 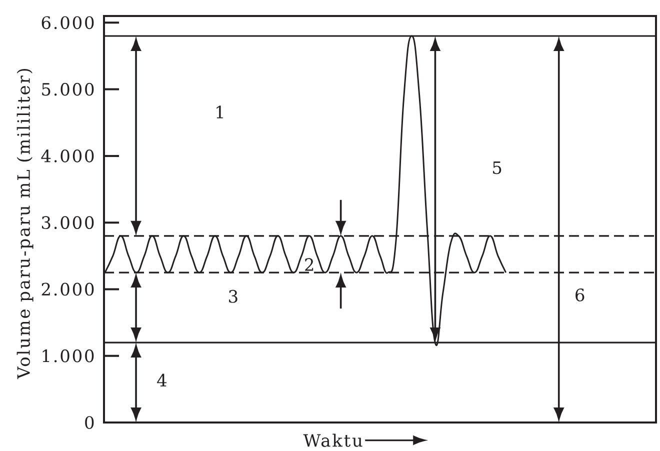 What do you see at coordinates (68, 89) in the screenshot?
I see `y-tick-label: 5.000` at bounding box center [68, 89].